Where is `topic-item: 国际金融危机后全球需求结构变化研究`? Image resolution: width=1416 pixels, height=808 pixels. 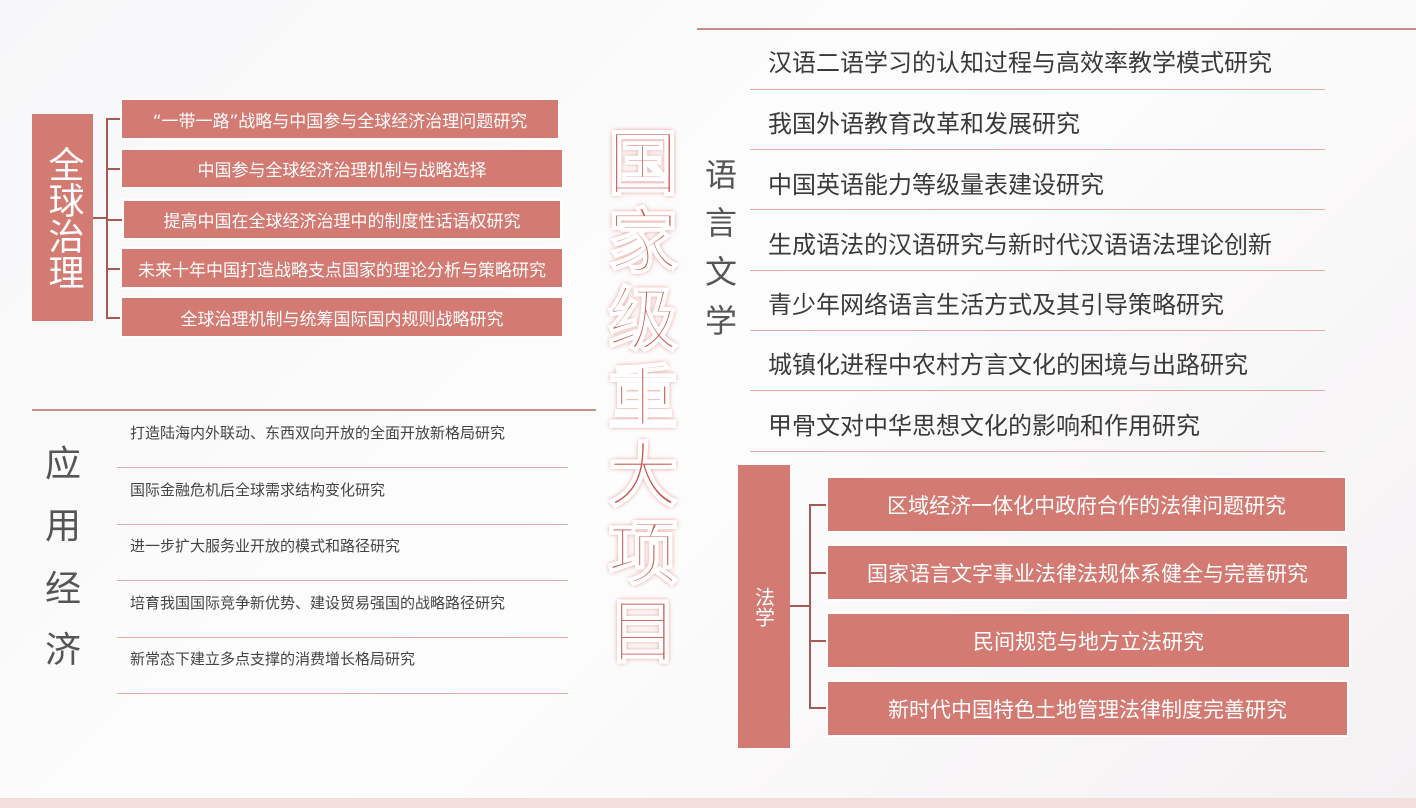 topic-item: 国际金融危机后全球需求结构变化研究 is located at coordinates (258, 490).